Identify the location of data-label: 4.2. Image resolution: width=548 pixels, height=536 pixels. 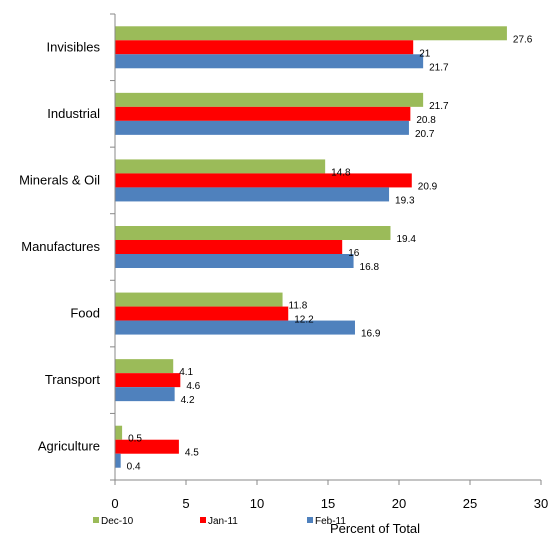
(188, 400).